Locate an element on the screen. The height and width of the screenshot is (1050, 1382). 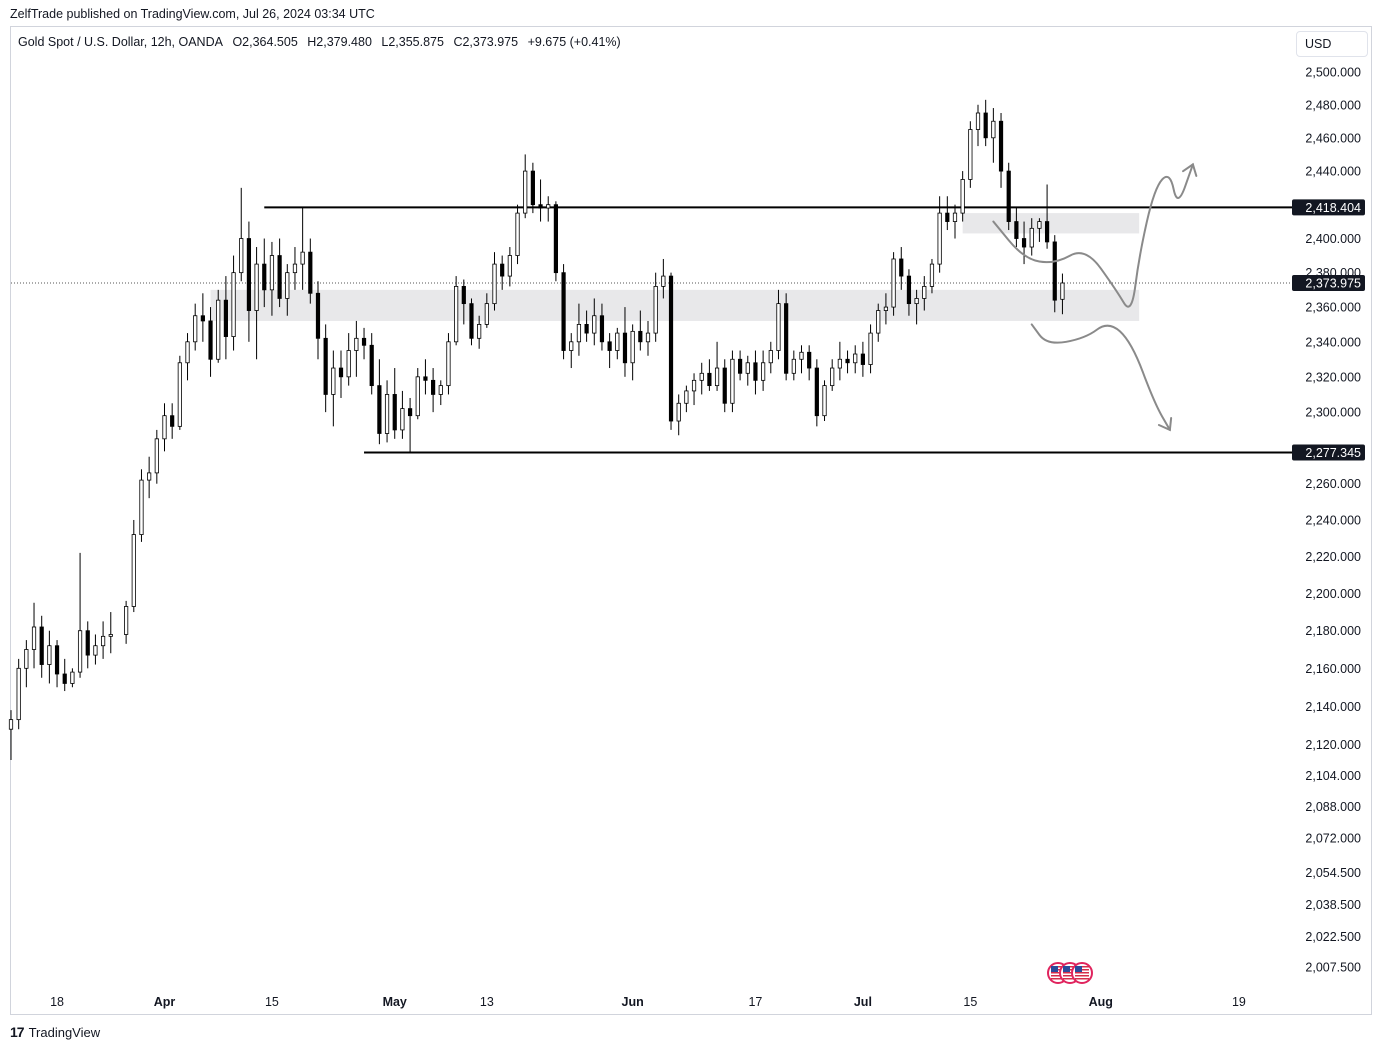
us-economic-event-icon is located at coordinates (1082, 973).